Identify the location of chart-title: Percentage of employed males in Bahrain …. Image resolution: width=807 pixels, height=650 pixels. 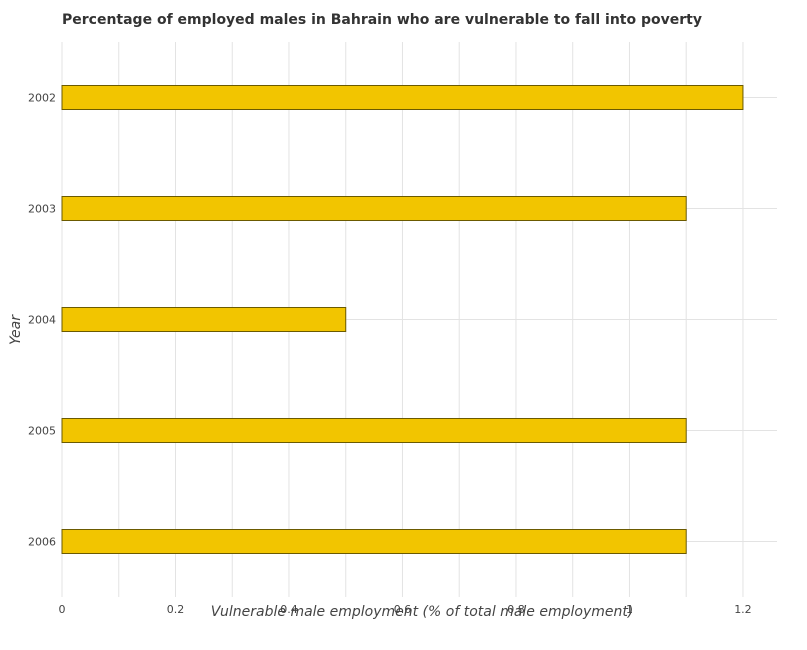
(382, 20).